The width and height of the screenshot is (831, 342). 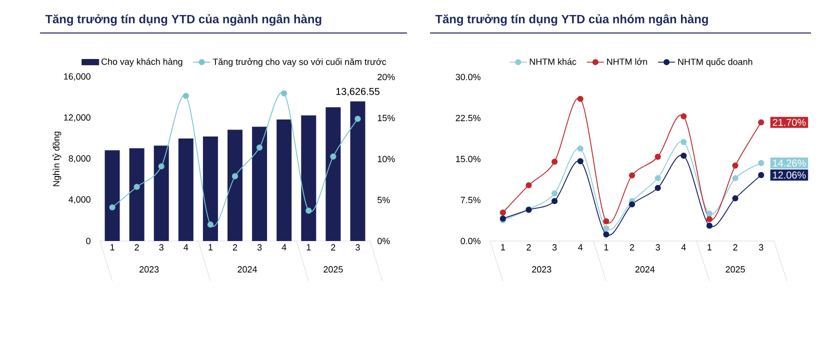 What do you see at coordinates (468, 118) in the screenshot?
I see `y-tick-label: 22.5%` at bounding box center [468, 118].